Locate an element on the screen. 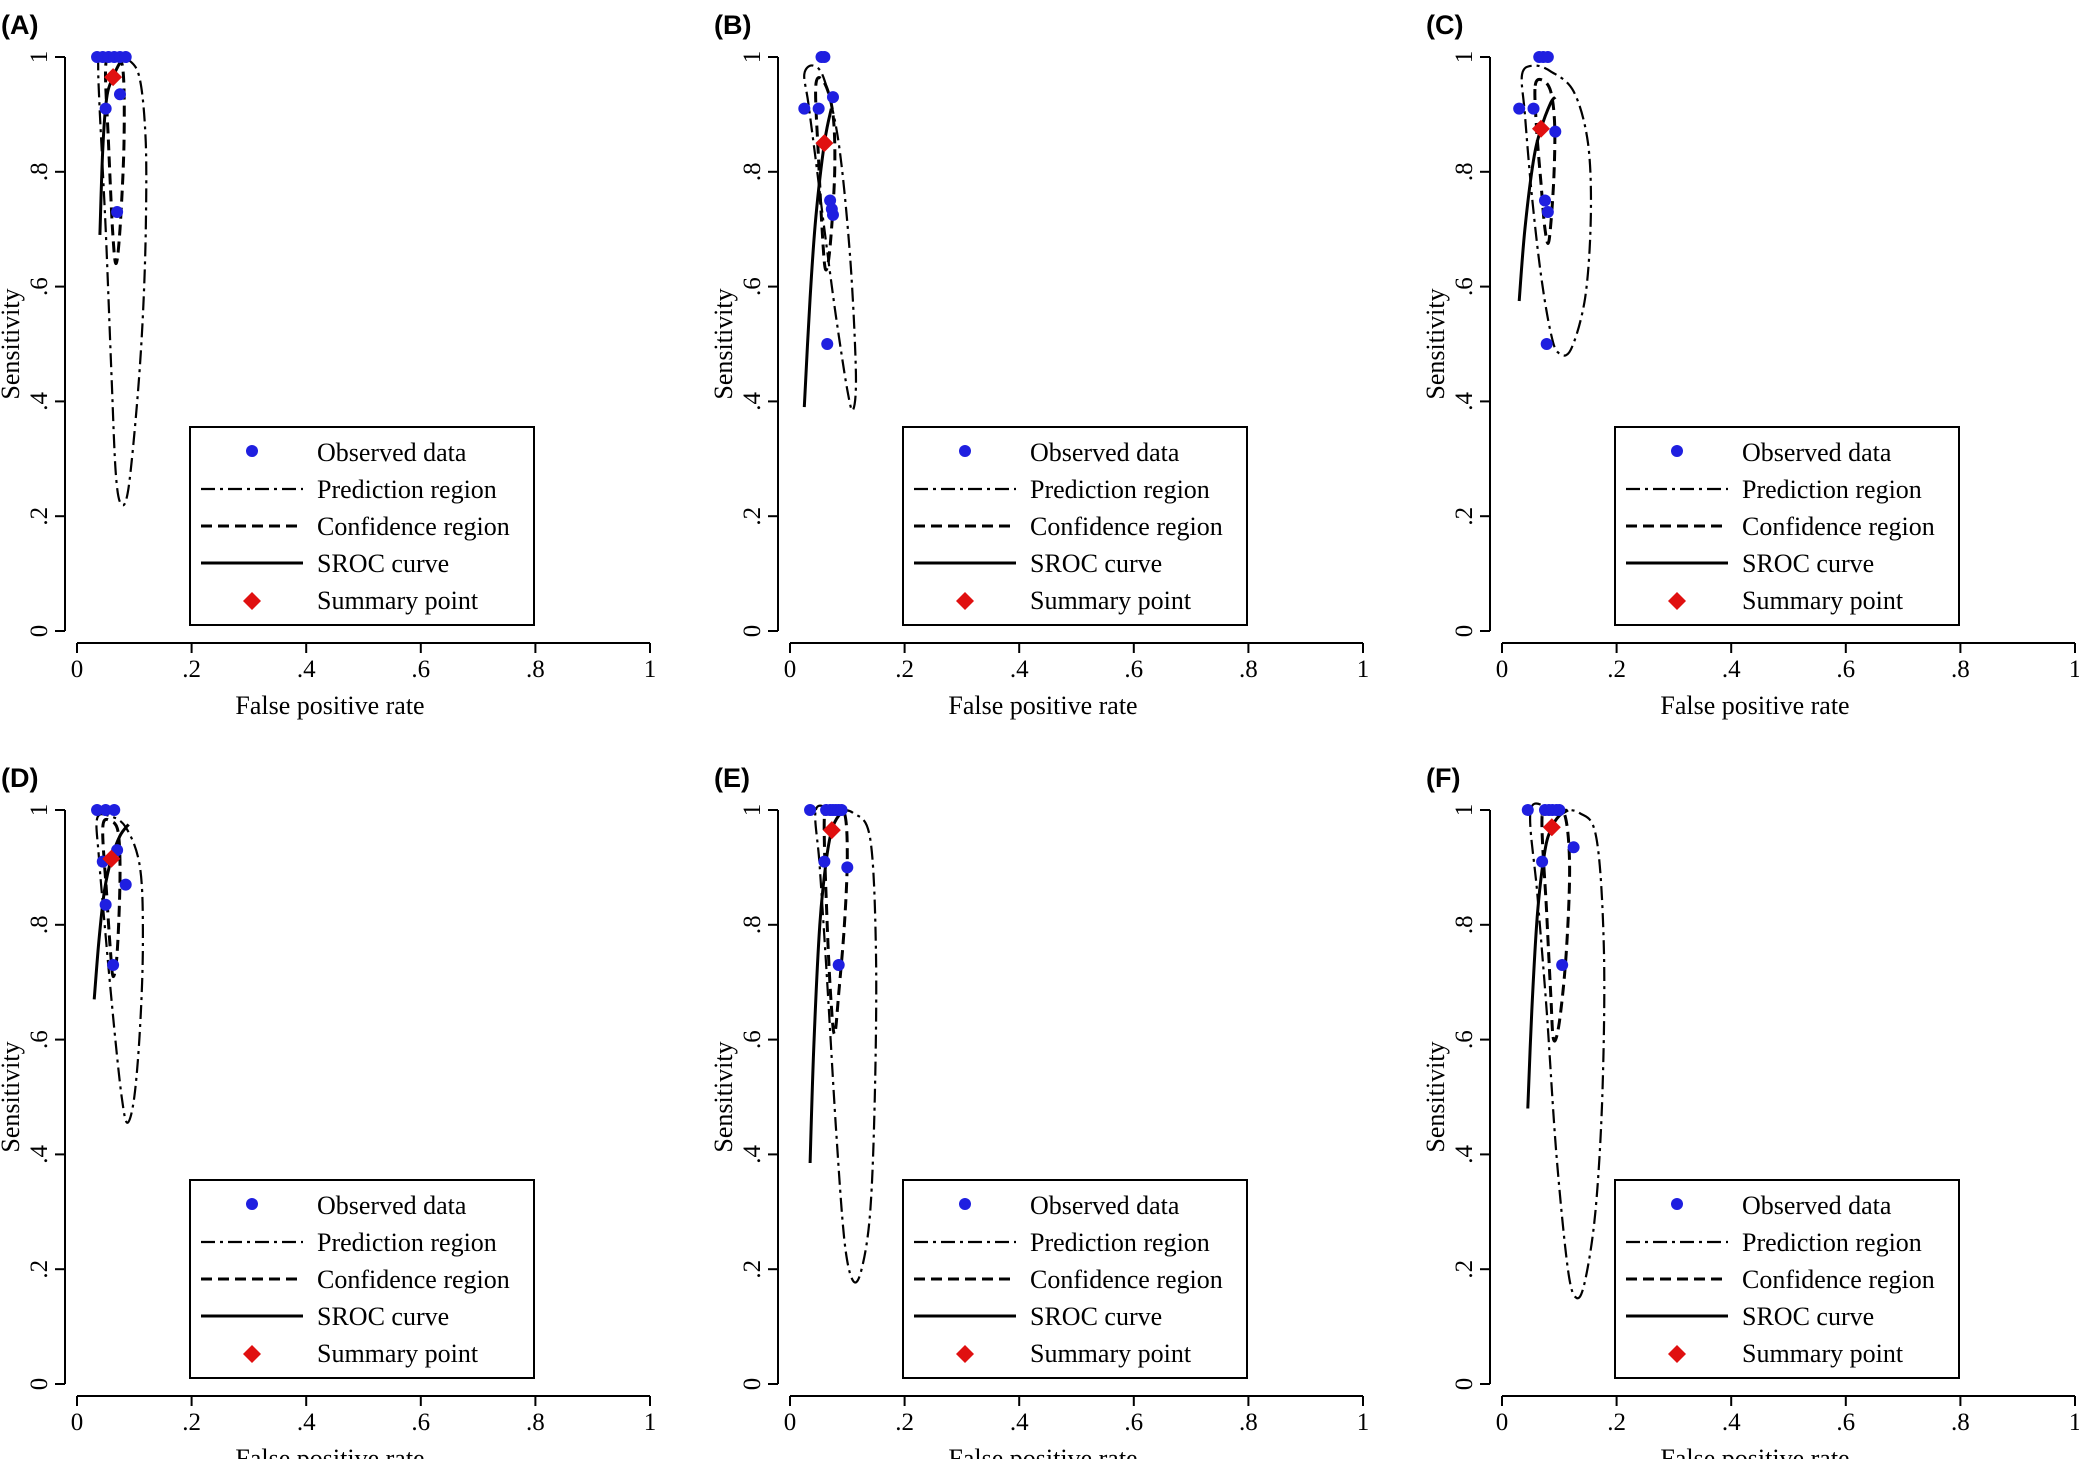 The height and width of the screenshot is (1459, 2079). confidence-region is located at coordinates (835, 920).